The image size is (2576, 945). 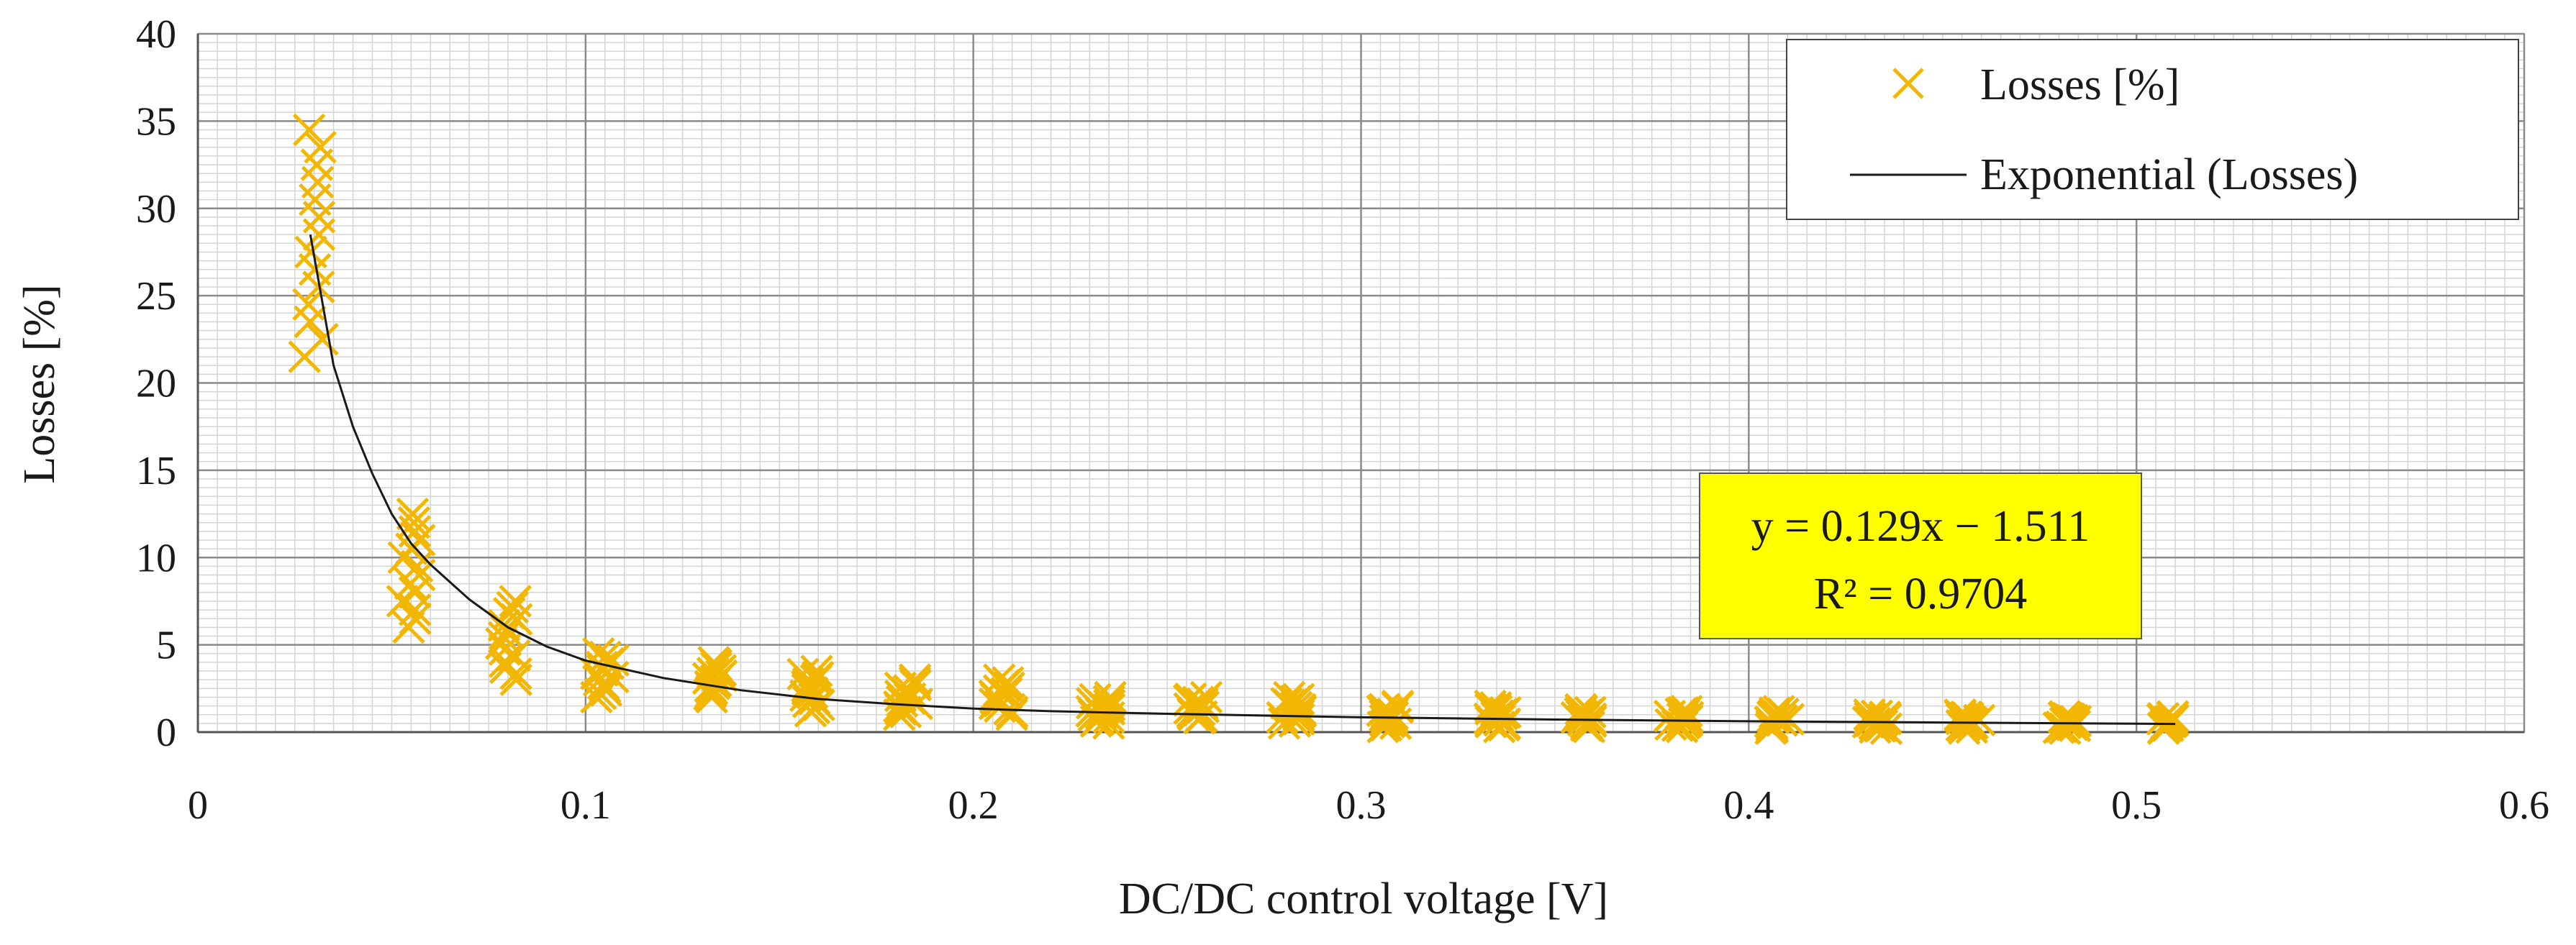 I want to click on y-tick-label: 5, so click(x=166, y=646).